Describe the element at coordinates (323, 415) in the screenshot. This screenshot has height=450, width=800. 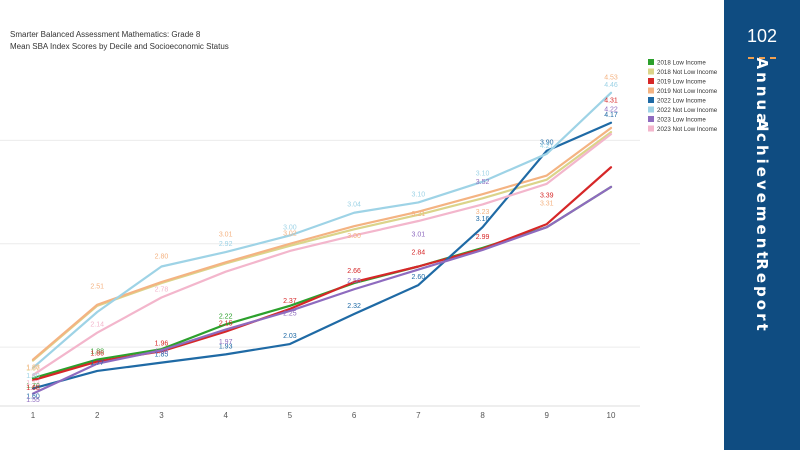
I see `x-axis-ticks: 1 2 3 4 5 6 7 8 9 10` at that location.